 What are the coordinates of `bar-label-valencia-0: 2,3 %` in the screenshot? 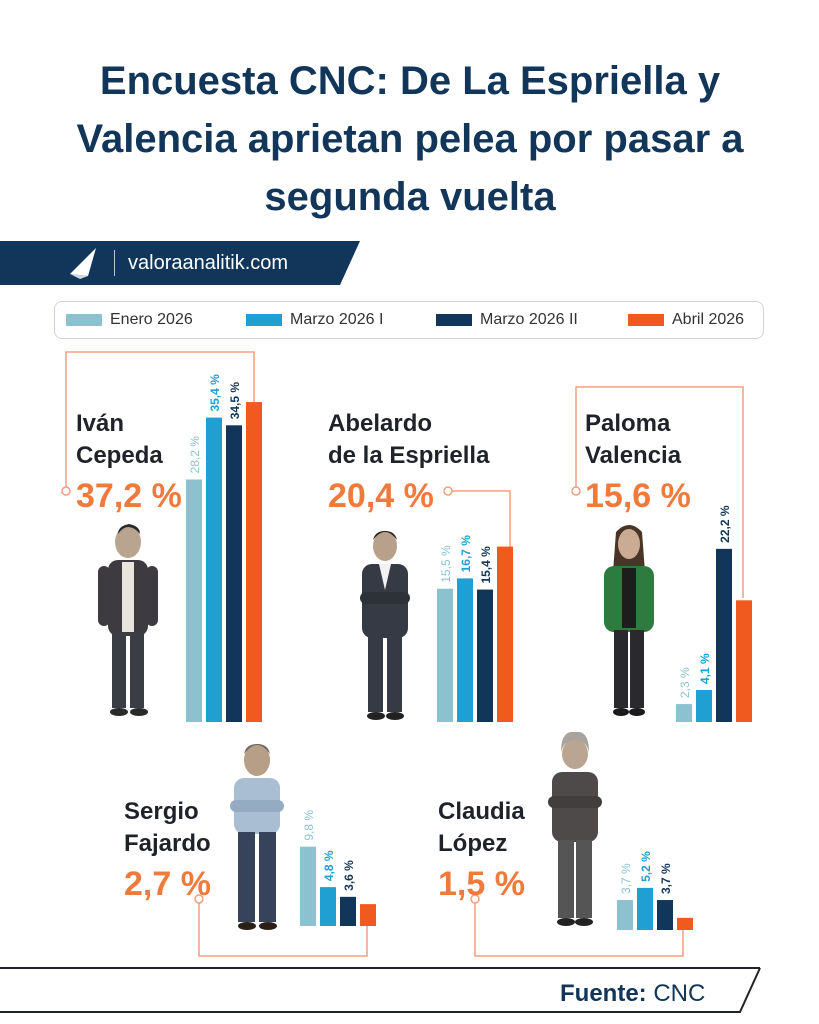 It's located at (685, 682).